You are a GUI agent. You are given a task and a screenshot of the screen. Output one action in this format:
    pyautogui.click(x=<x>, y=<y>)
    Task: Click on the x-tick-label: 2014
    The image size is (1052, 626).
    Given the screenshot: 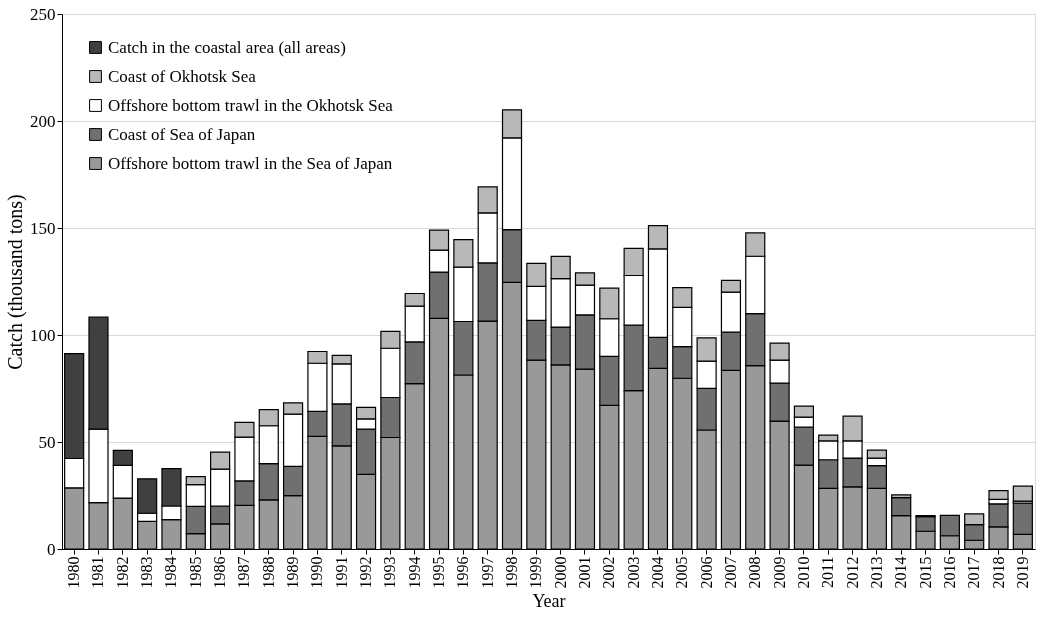 What is the action you would take?
    pyautogui.click(x=901, y=572)
    